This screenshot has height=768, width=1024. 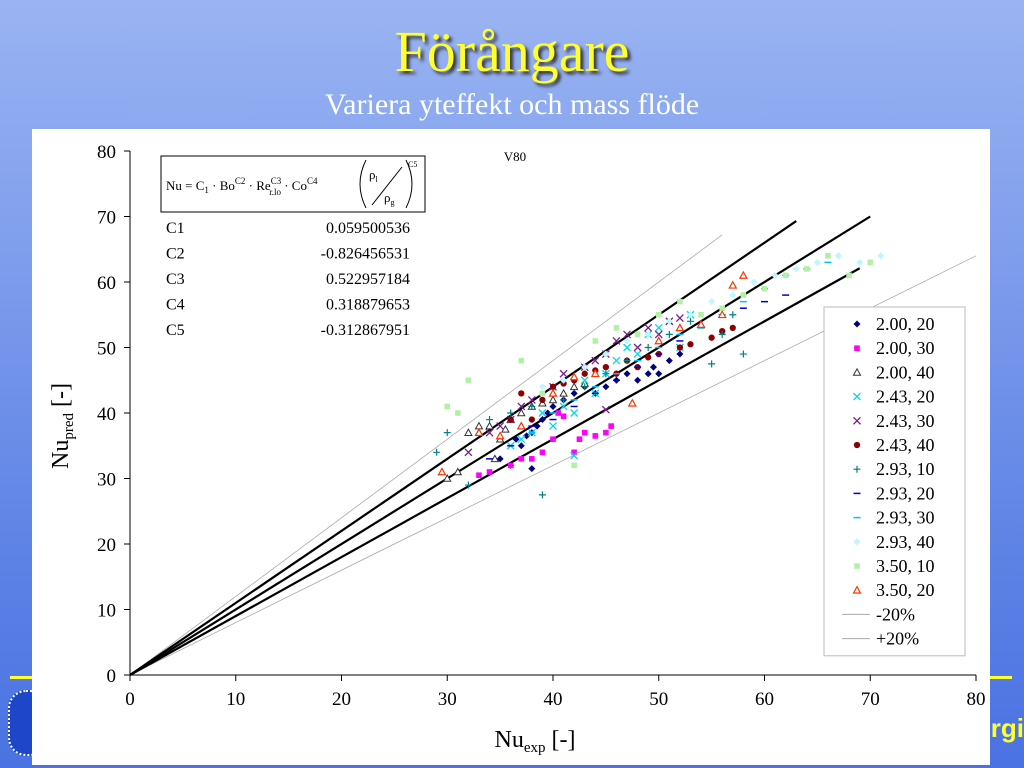 What do you see at coordinates (387, 186) in the screenshot?
I see `fraction-slash` at bounding box center [387, 186].